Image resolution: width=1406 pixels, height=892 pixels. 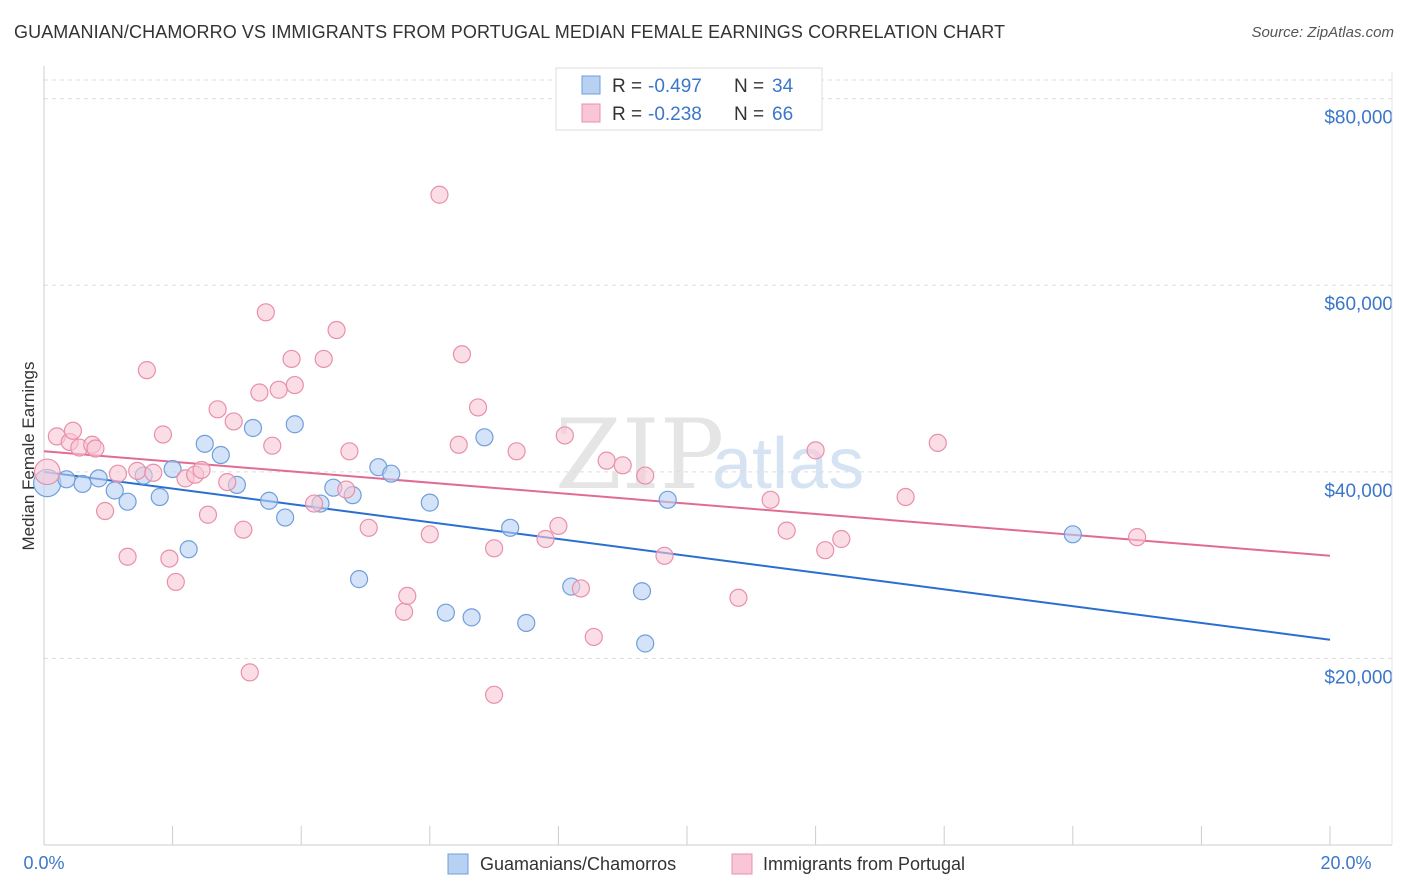 I want to click on bottom-legend-swatch-pink, so click(x=742, y=864).